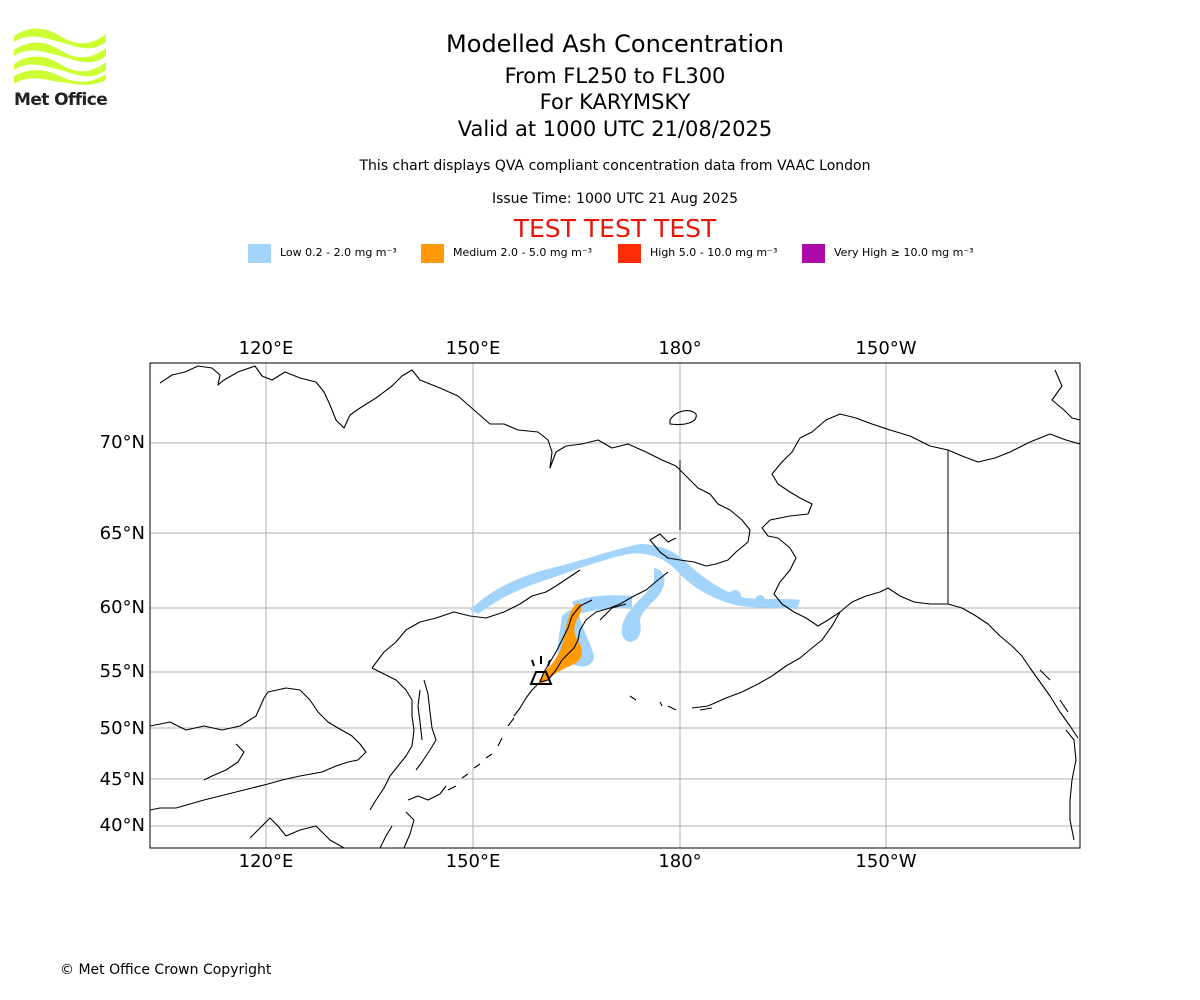  I want to click on legend-label-high: High 5.0 - 10.0 mg m⁻³, so click(714, 252).